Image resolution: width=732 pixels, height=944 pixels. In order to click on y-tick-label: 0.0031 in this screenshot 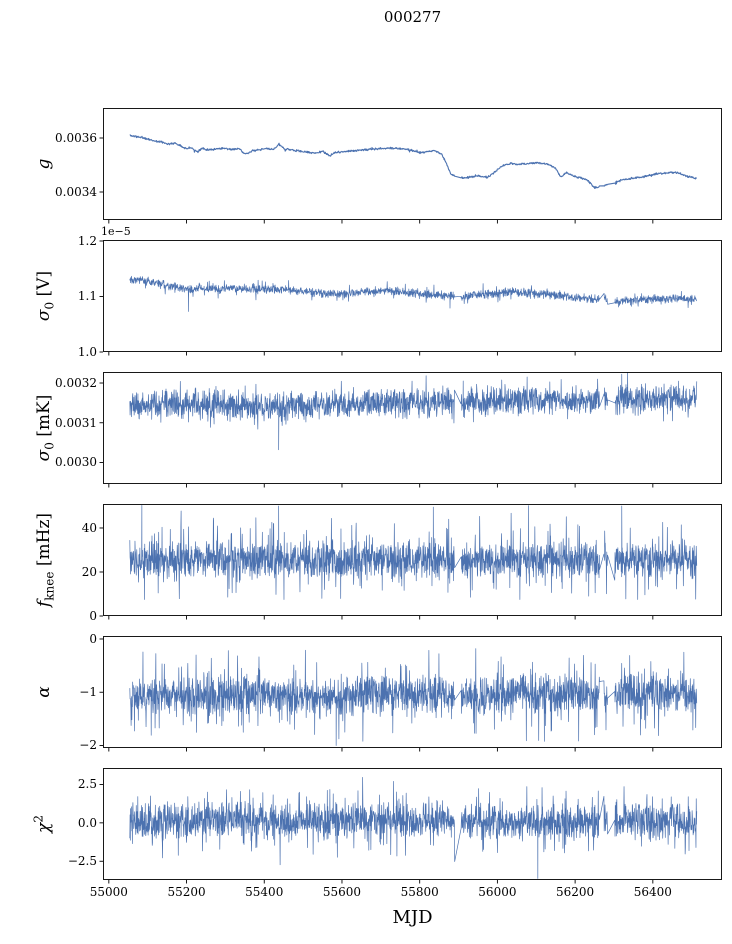, I will do `click(76, 422)`.